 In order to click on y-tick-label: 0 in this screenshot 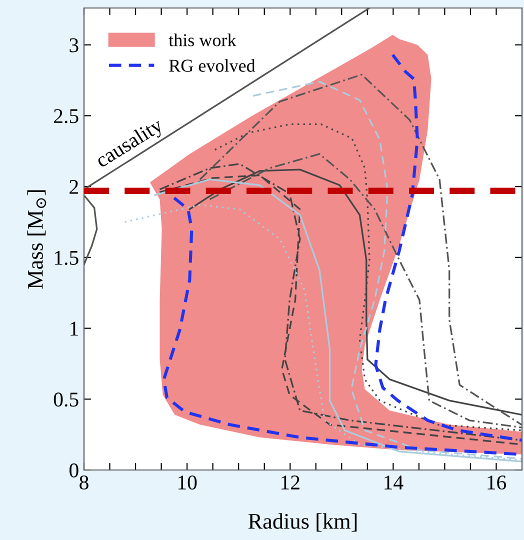, I will do `click(74, 470)`.